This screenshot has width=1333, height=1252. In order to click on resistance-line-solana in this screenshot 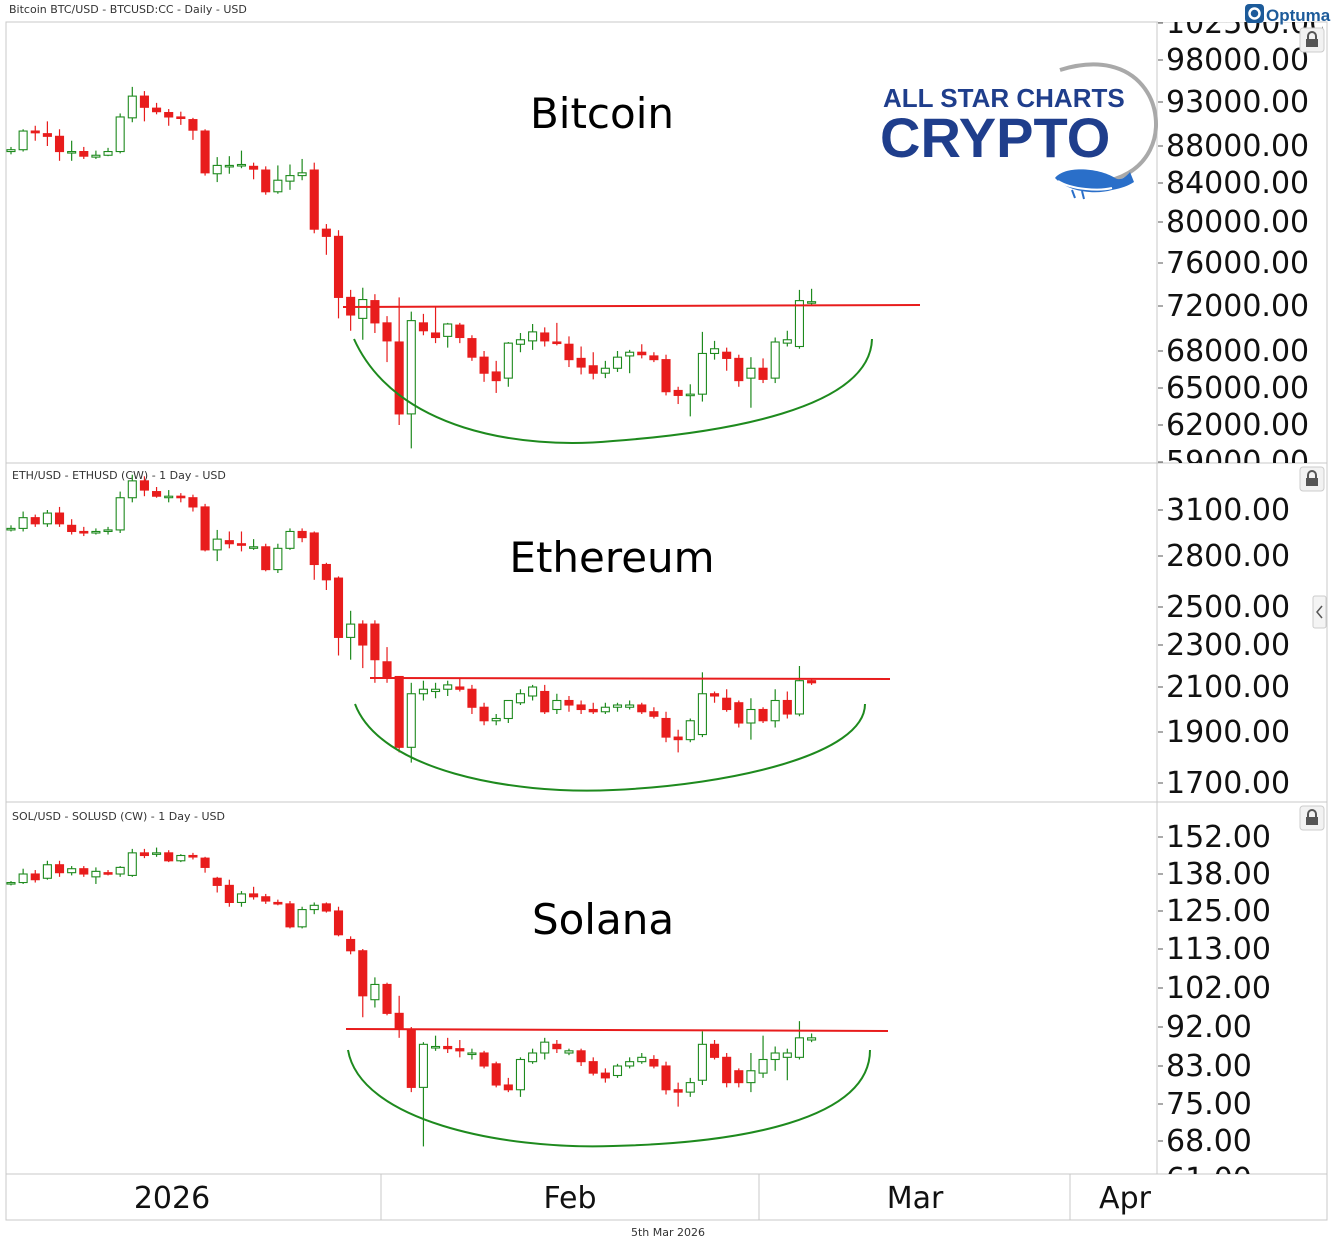, I will do `click(617, 1030)`.